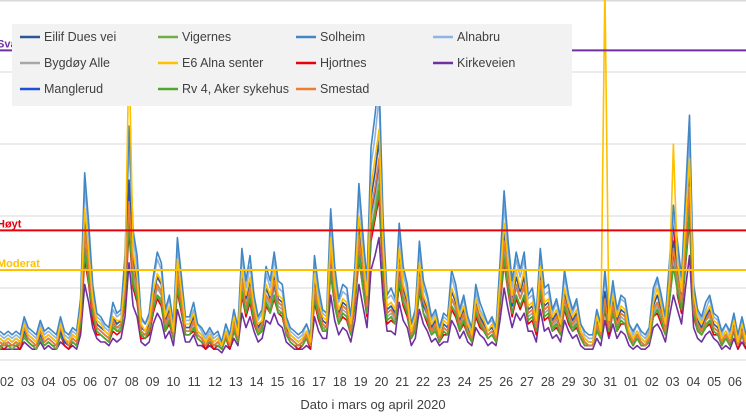  What do you see at coordinates (589, 382) in the screenshot?
I see `x-tick-label-28: 30` at bounding box center [589, 382].